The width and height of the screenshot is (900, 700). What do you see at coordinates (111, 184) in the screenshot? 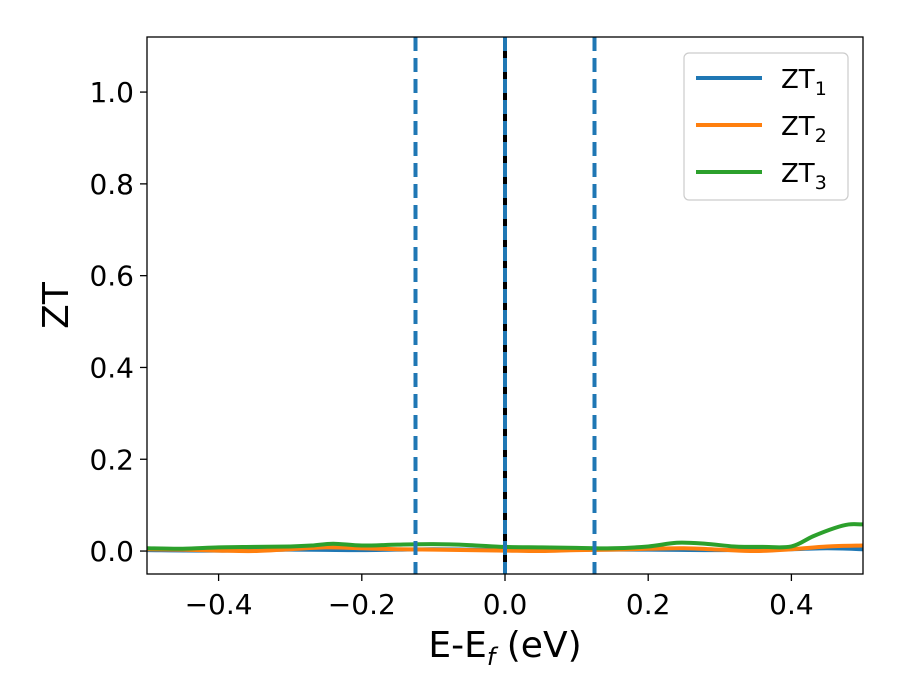
I see `y-tick-label: 0.8` at bounding box center [111, 184].